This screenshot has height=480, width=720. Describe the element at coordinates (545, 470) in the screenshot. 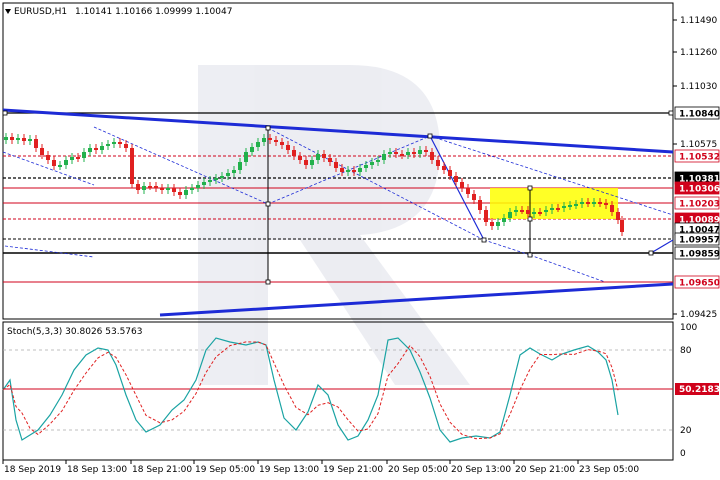

I see `time-label: 20 Sep 21:00` at that location.